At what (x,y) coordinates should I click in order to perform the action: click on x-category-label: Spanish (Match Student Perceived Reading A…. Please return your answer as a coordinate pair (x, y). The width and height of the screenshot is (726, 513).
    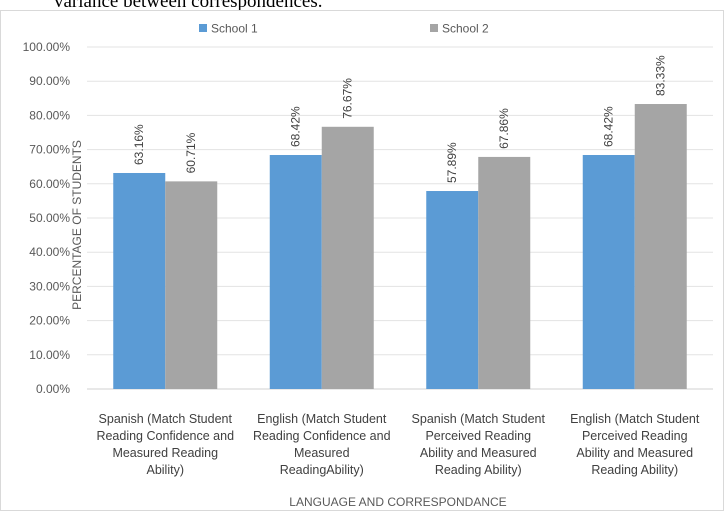
    Looking at the image, I should click on (479, 444).